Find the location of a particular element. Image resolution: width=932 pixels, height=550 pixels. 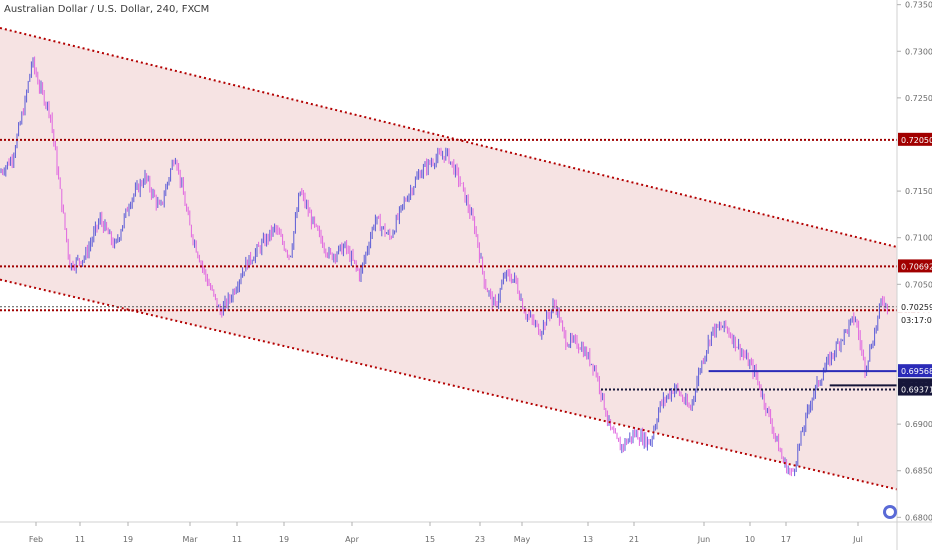

time-tick-label: 15 is located at coordinates (430, 539).